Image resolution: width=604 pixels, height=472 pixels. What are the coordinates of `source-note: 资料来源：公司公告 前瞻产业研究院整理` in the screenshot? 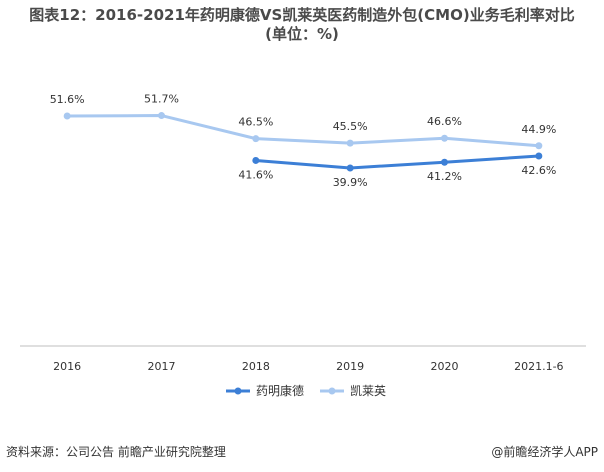 It's located at (116, 452).